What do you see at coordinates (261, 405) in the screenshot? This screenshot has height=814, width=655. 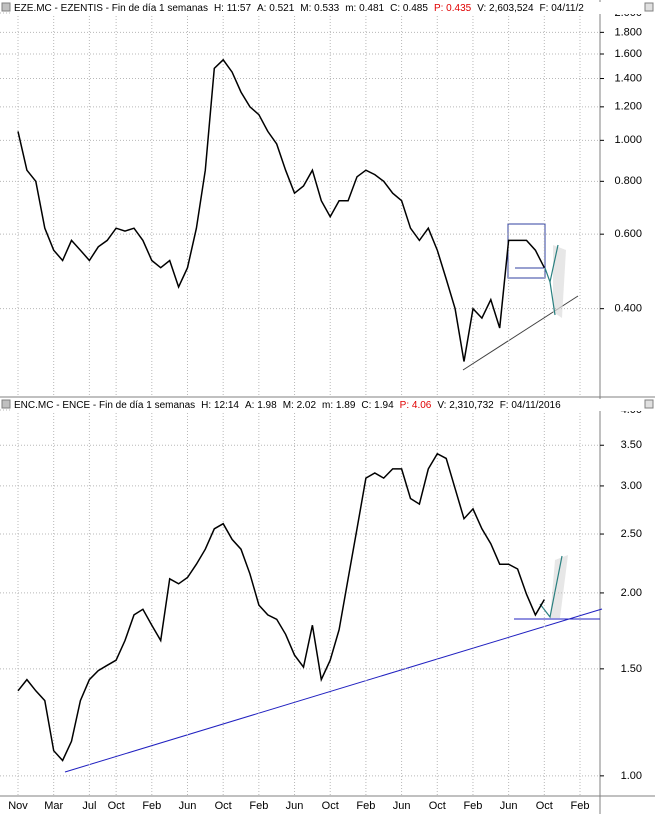 I see `header-stat: A: 1.98` at bounding box center [261, 405].